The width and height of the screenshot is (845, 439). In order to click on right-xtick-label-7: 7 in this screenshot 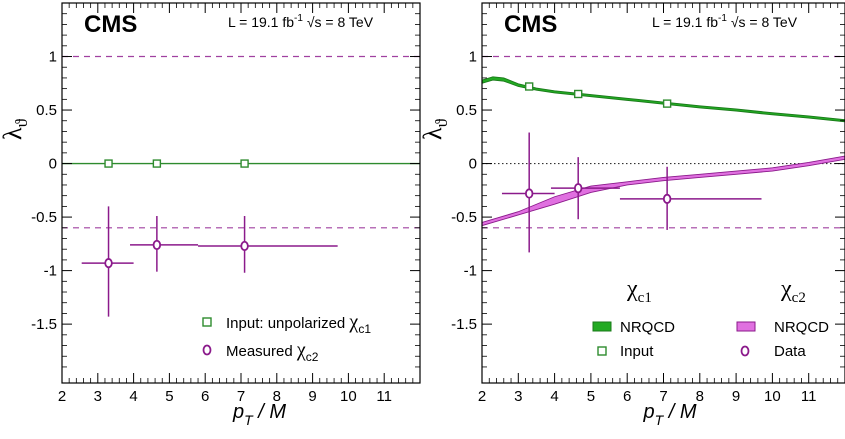, I will do `click(663, 396)`.